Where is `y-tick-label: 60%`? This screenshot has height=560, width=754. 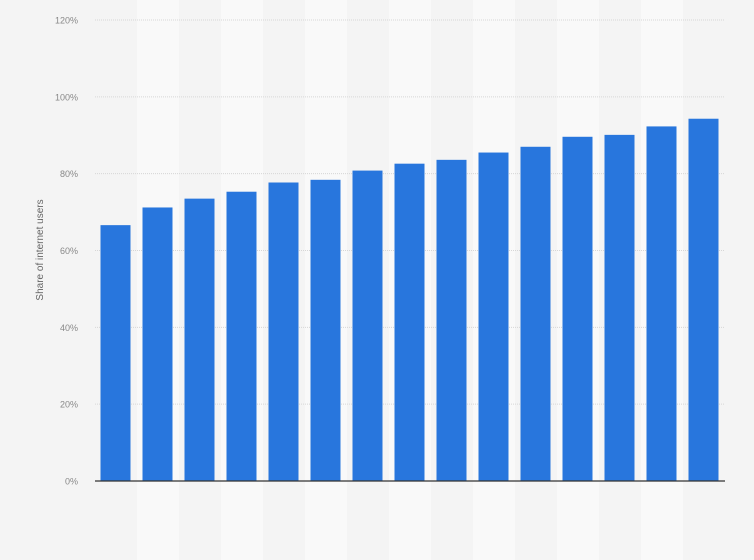
y-tick-label: 60% is located at coordinates (69, 251).